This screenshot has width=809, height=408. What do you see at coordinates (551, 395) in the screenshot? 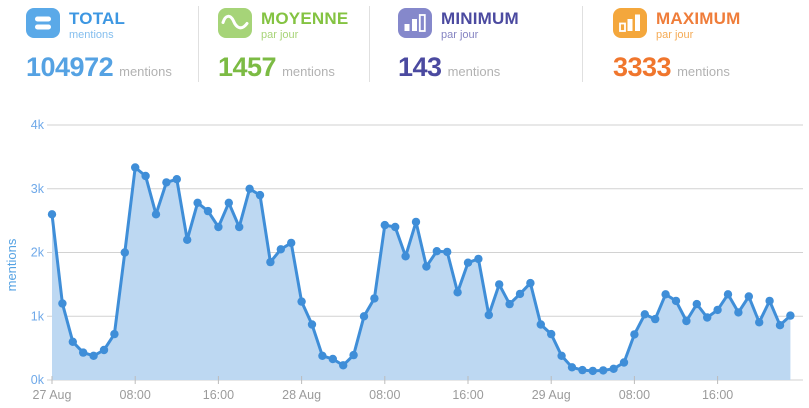
I see `svg-text: 29 Aug` at bounding box center [551, 395].